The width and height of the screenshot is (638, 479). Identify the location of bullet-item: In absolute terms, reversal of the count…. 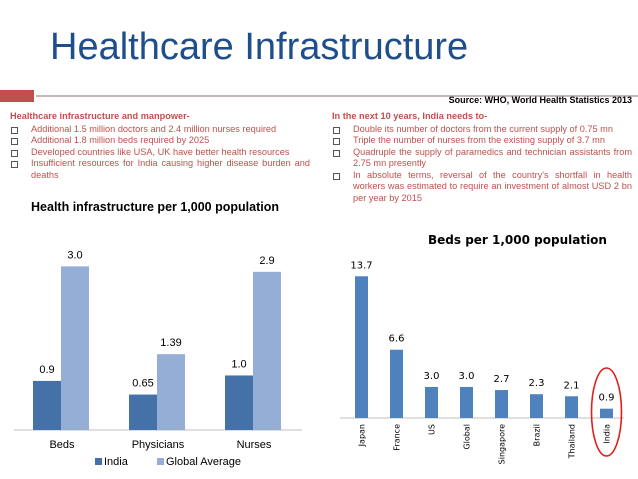
(482, 187).